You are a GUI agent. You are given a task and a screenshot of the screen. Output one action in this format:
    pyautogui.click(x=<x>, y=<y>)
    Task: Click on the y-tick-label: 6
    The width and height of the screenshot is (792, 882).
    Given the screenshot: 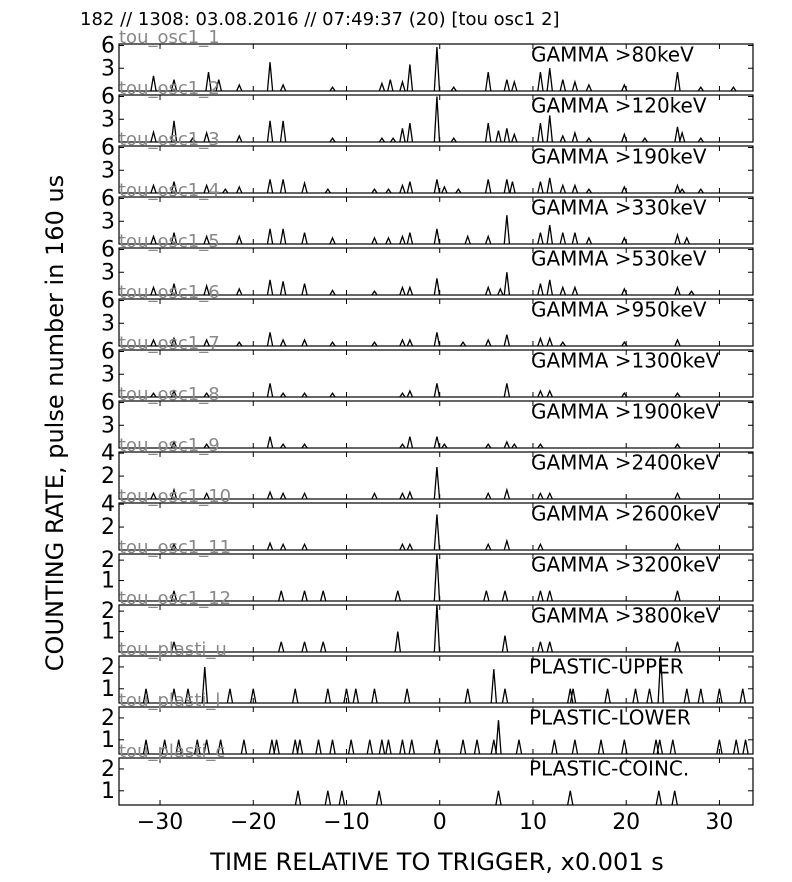 What is the action you would take?
    pyautogui.click(x=108, y=403)
    